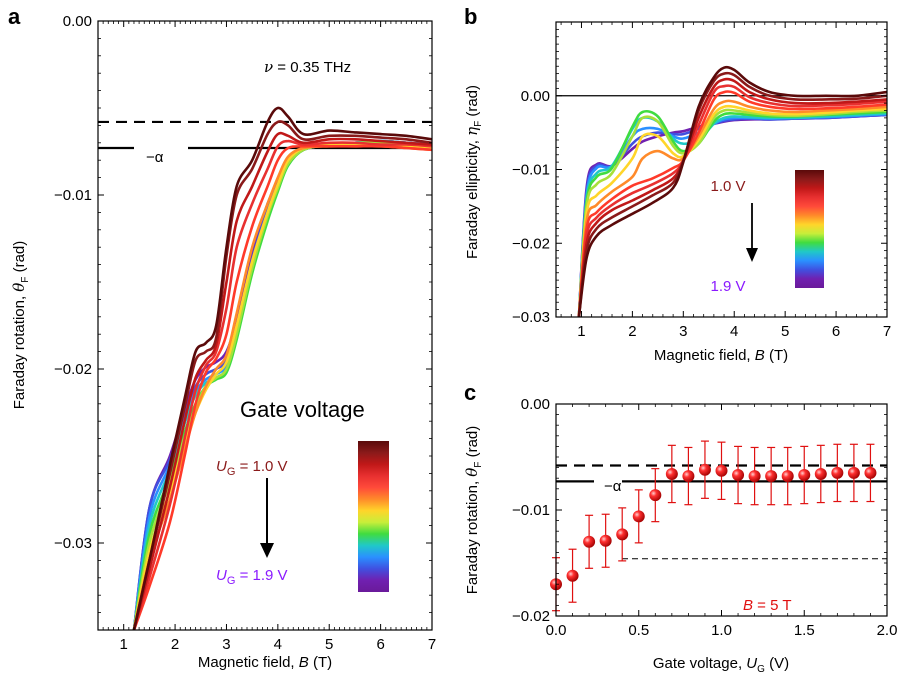  I want to click on field-annotation: B = 5 T, so click(767, 605).